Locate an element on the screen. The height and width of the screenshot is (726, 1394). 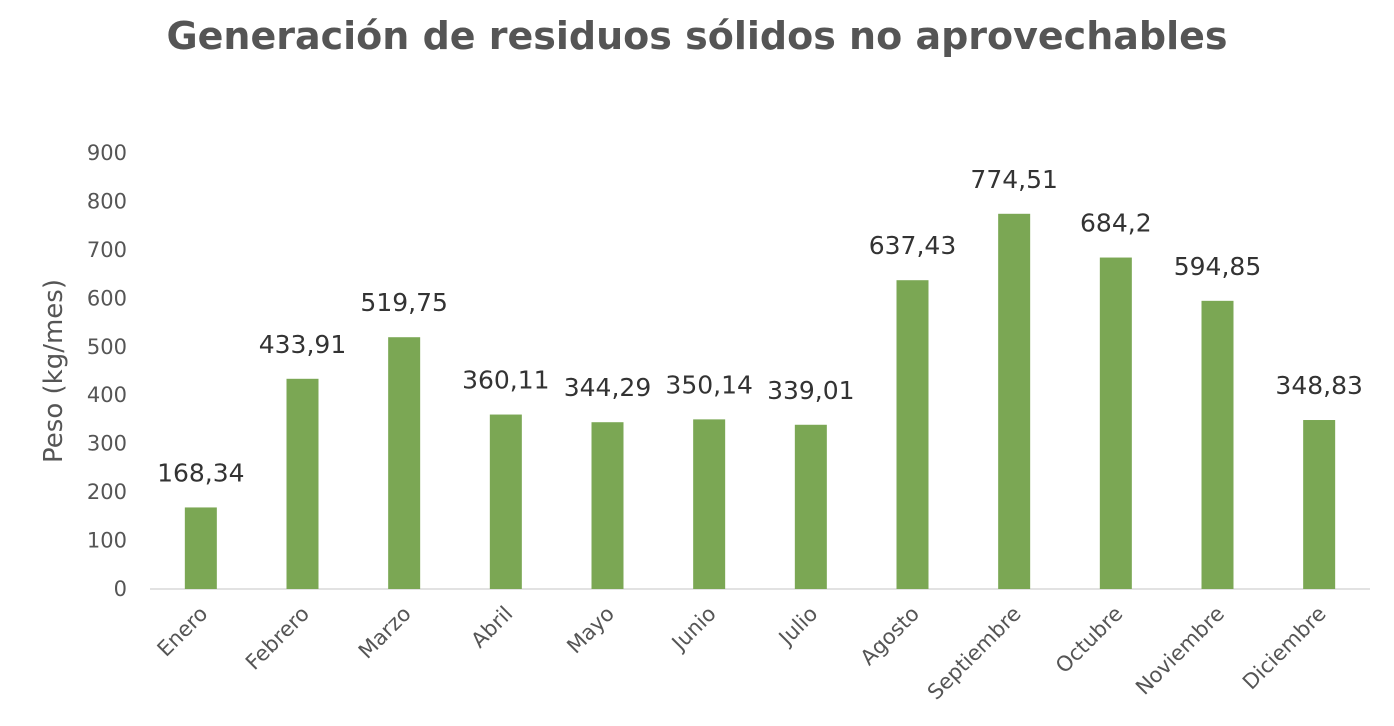
data-label: 360,11 is located at coordinates (505, 380).